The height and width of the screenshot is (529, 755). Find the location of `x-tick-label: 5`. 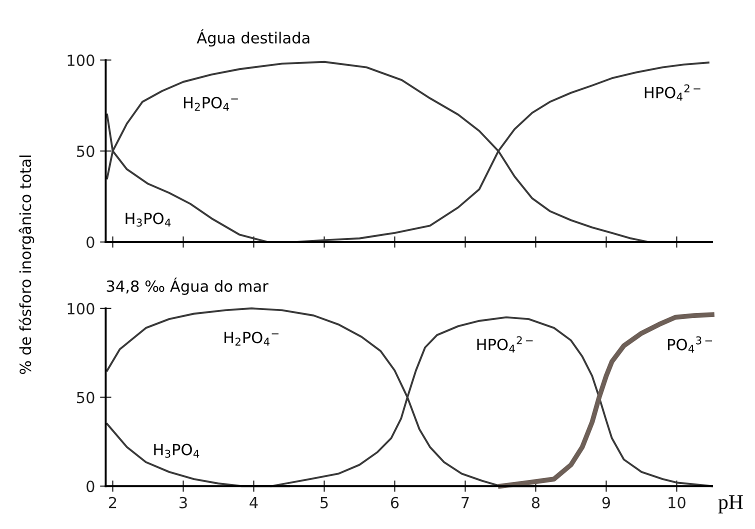

x-tick-label: 5 is located at coordinates (324, 502).